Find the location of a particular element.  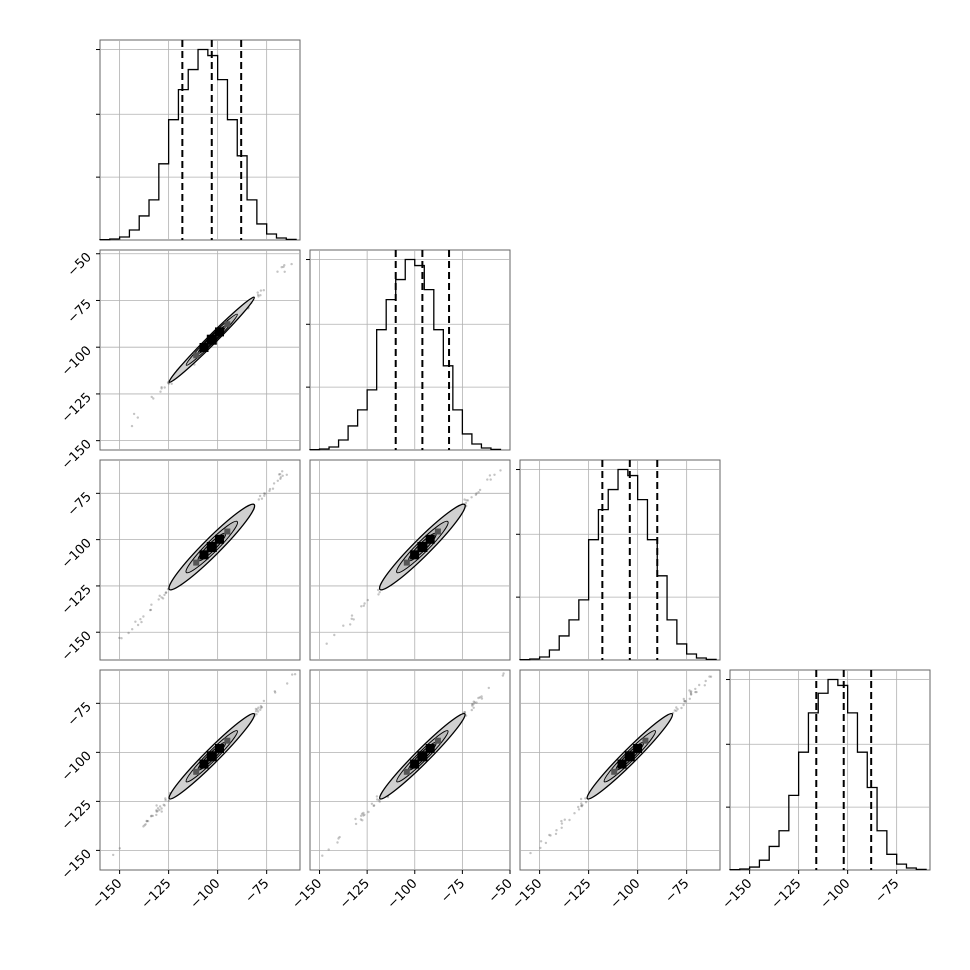

y-tick-label: −125 is located at coordinates (77, 408).